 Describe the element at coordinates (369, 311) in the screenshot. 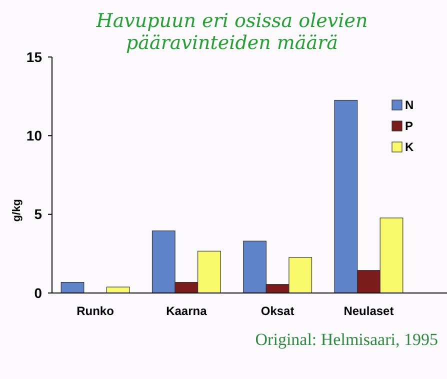

I see `x-tick-label: Neulaset` at that location.